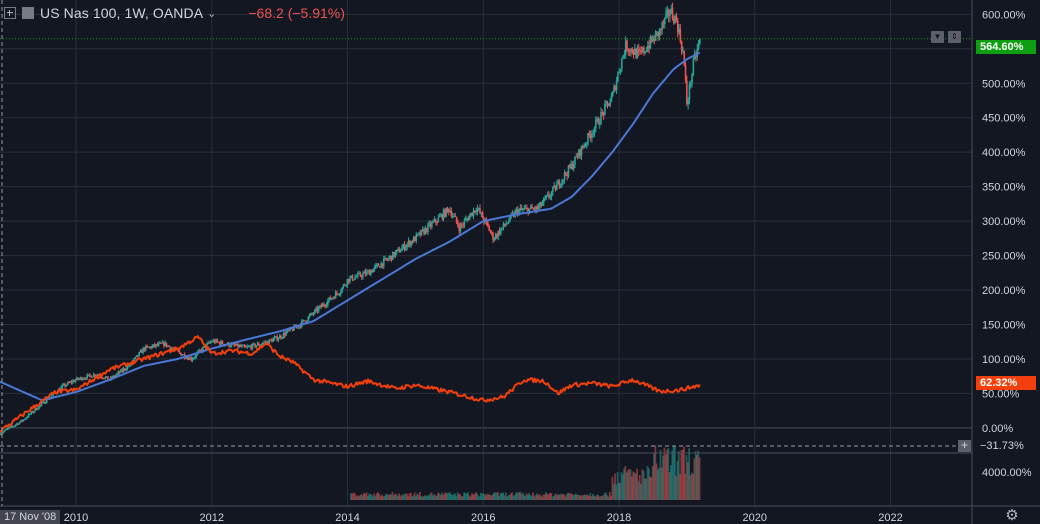 Image resolution: width=1040 pixels, height=524 pixels. What do you see at coordinates (937, 37) in the screenshot?
I see `collapse-pane-icon: ▼` at bounding box center [937, 37].